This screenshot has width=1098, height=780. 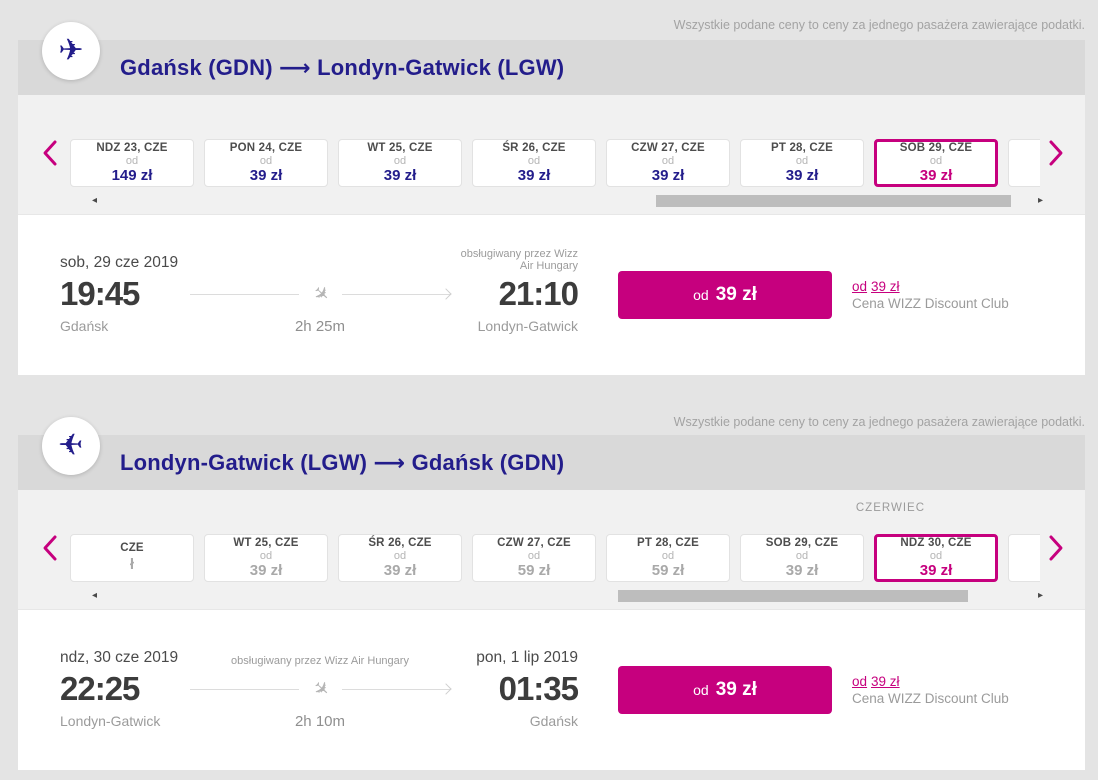 I want to click on flight-path: ✈ 2h 25m, so click(x=321, y=295).